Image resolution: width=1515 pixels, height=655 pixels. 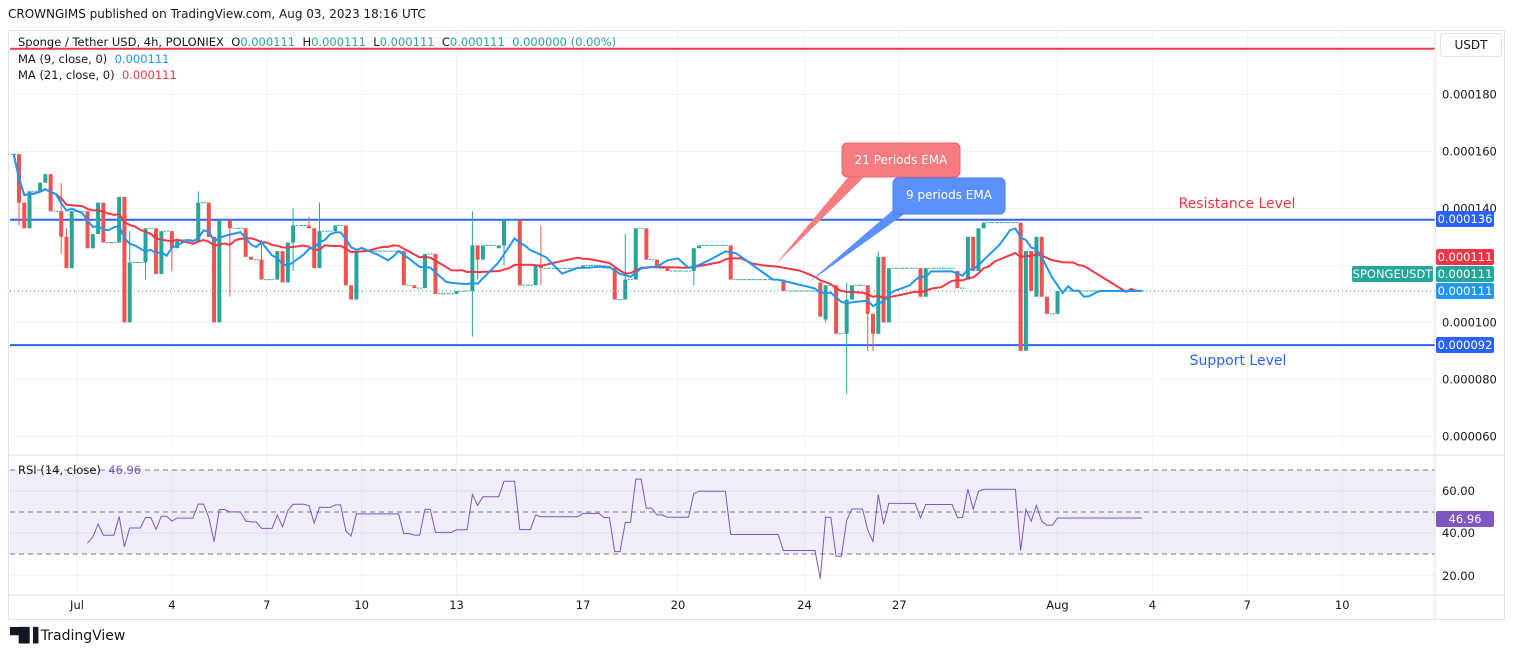 I want to click on rsi-axis: 60.00 40.00 20.00, so click(x=1458, y=533).